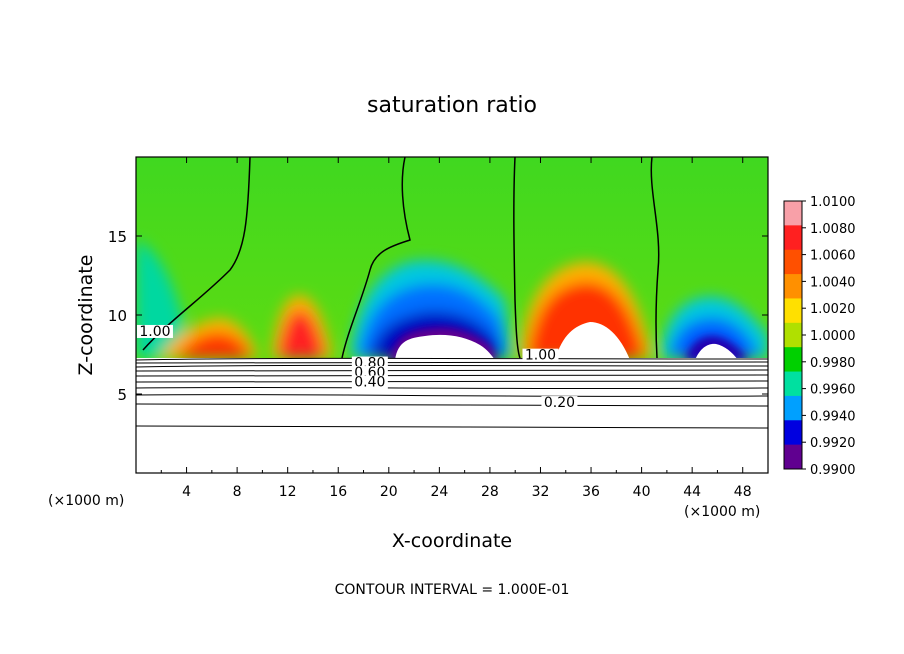 The image size is (904, 654). Describe the element at coordinates (117, 316) in the screenshot. I see `y-tick-label: 10` at that location.